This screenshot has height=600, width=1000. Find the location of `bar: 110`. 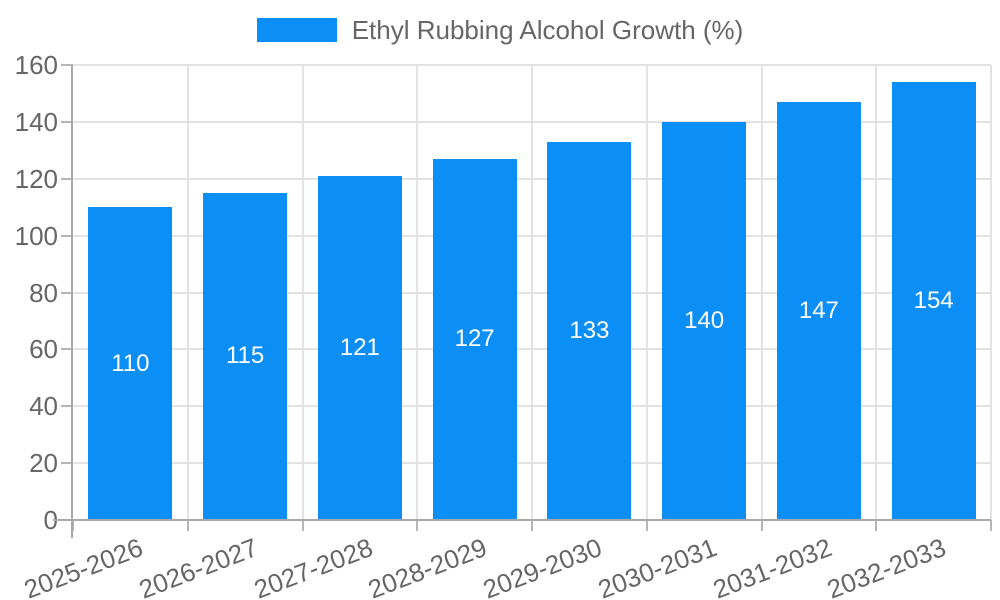

bar: 110 is located at coordinates (130, 363).